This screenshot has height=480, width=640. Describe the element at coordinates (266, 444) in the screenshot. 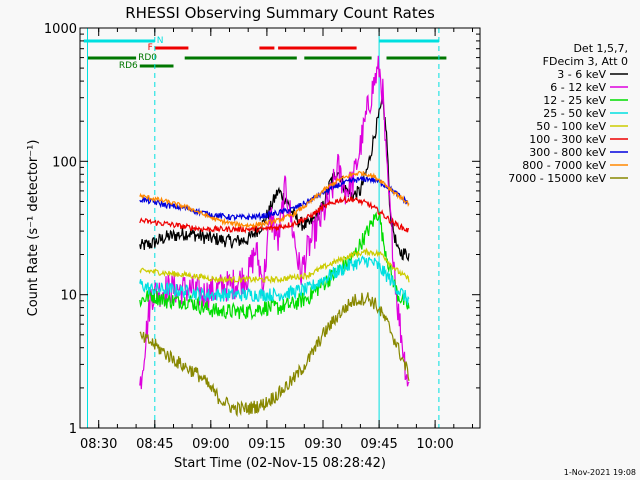

I see `x-tick-label: 09:15` at that location.